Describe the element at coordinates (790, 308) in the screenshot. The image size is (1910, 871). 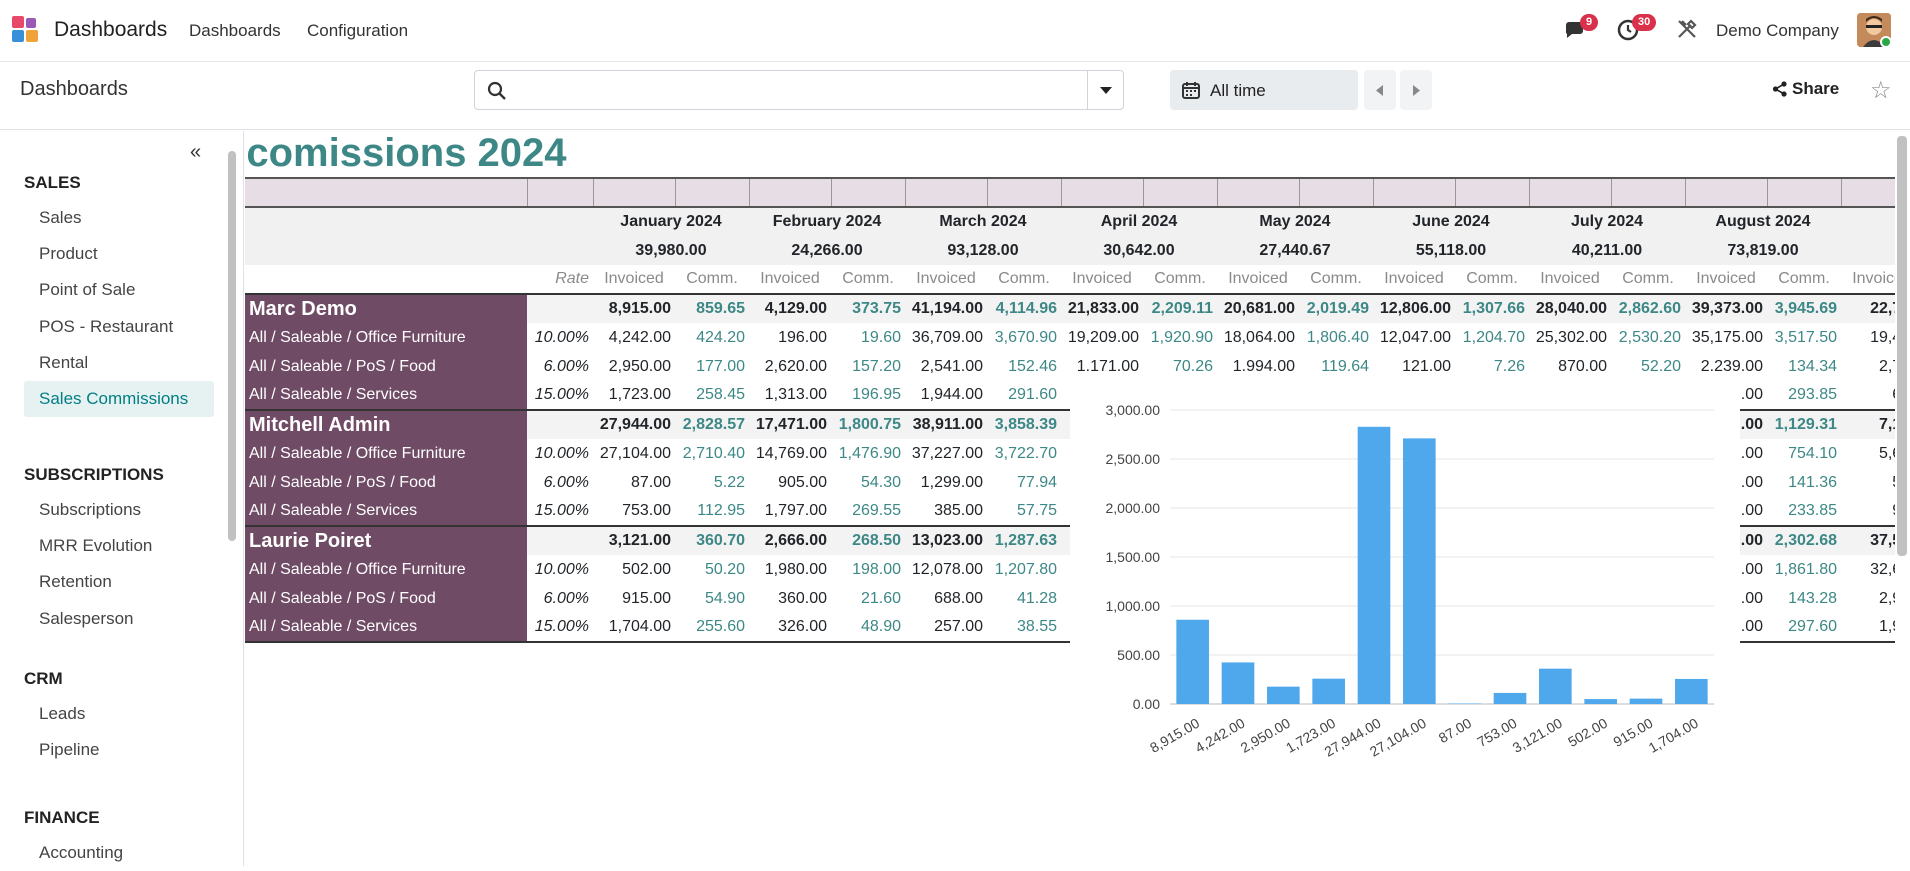
I see `invoiced-cell: 4,129.00` at that location.